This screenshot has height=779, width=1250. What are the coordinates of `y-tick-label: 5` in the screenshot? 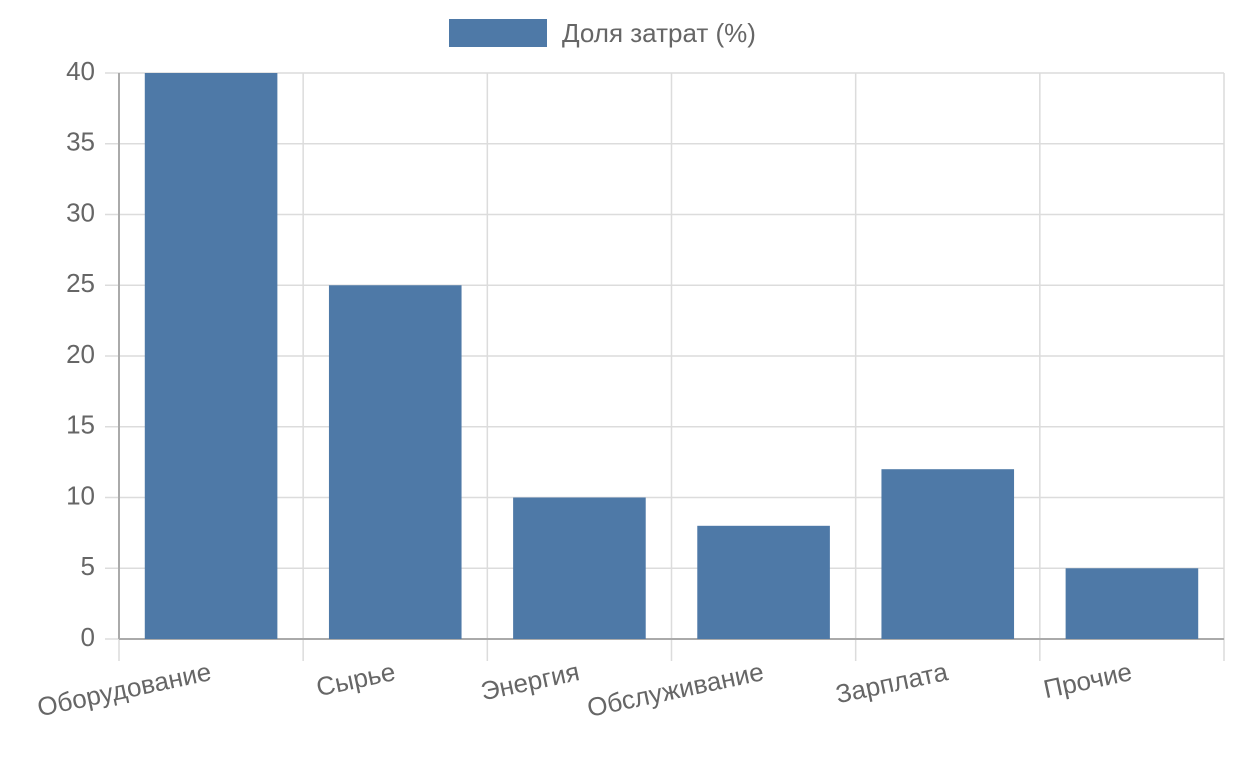 It's located at (88, 566).